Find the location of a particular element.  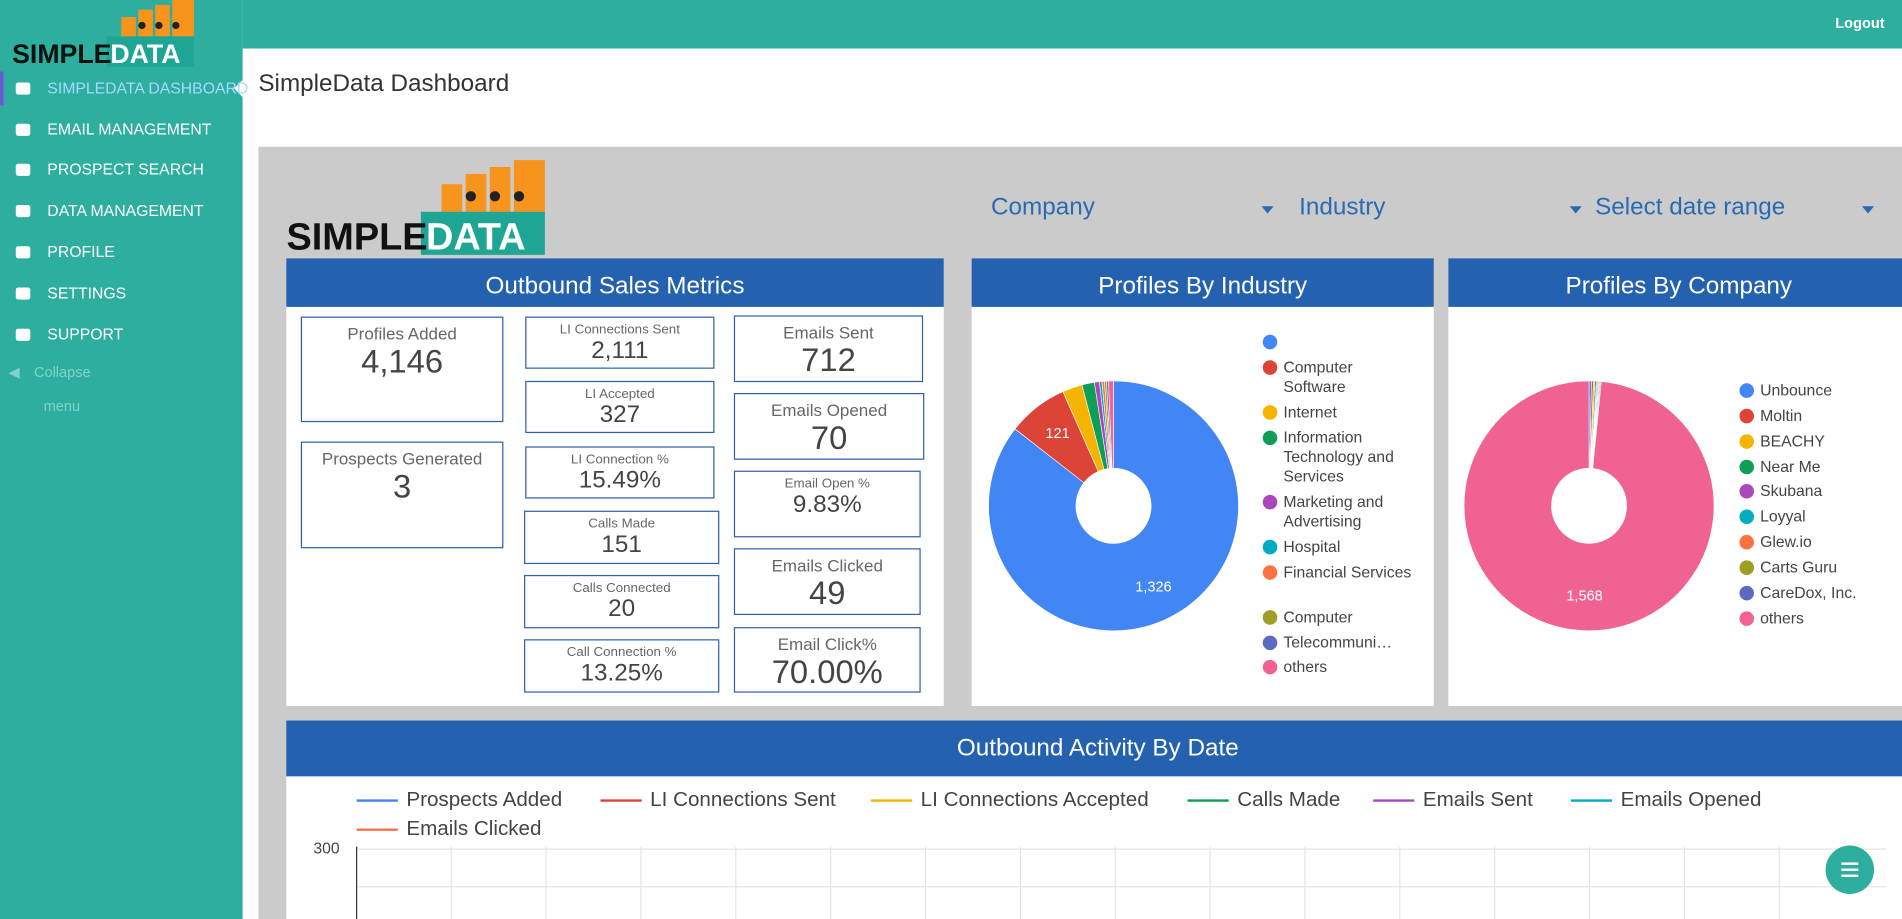

metric-value: 70 is located at coordinates (829, 438).